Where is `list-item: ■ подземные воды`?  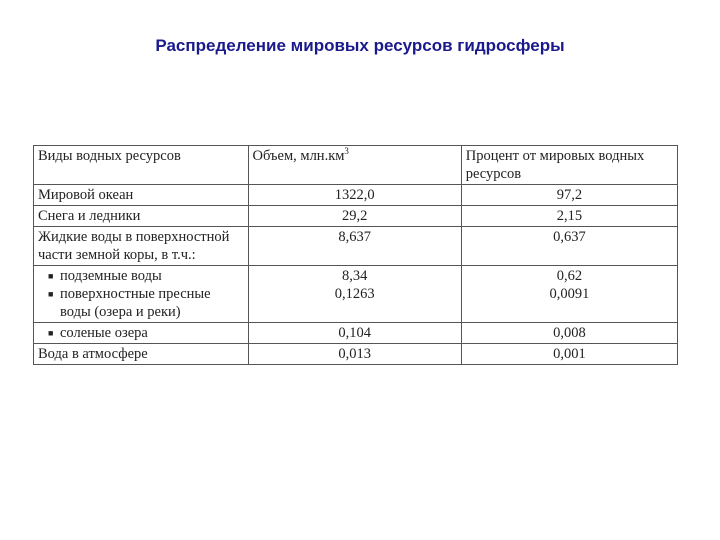
list-item: ■ подземные воды is located at coordinates (141, 276).